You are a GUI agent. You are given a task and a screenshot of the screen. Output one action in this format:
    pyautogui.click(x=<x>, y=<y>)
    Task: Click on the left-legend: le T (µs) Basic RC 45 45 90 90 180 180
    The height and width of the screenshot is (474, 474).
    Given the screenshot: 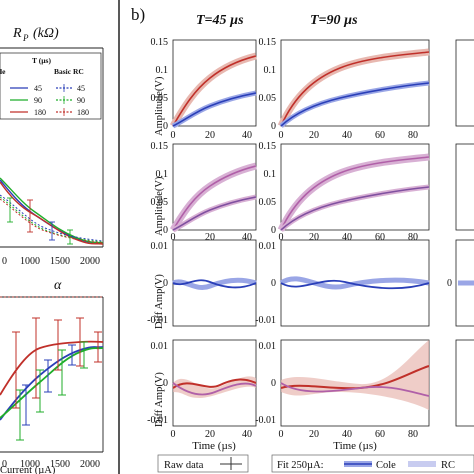 What is the action you would take?
    pyautogui.click(x=51, y=86)
    